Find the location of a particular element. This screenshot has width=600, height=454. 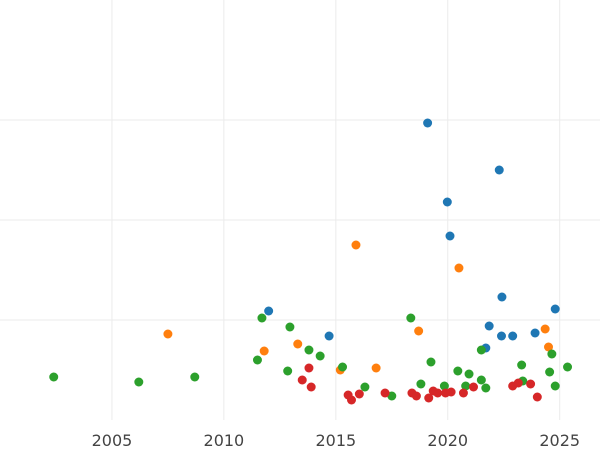

x-tick-labels: 2005 2010 2015 2020 2025 is located at coordinates (336, 440).